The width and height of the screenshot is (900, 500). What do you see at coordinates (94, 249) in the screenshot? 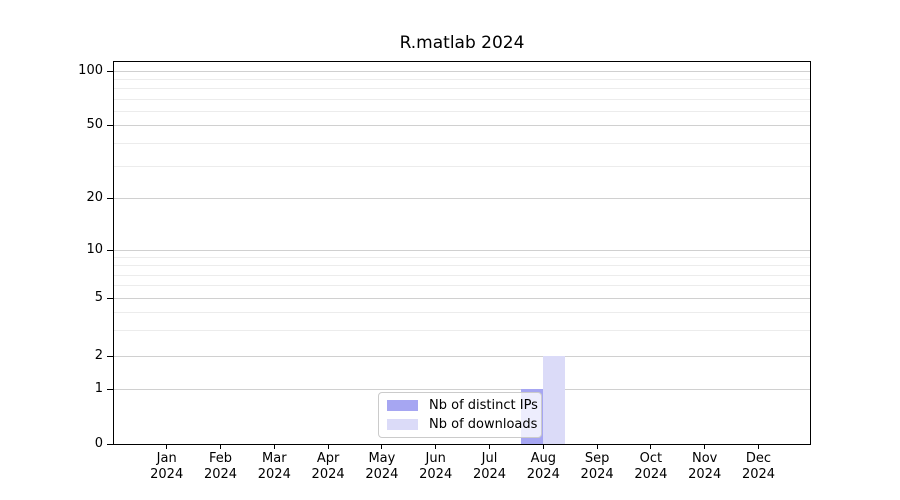
I see `y-tick-label: 10` at bounding box center [94, 249].